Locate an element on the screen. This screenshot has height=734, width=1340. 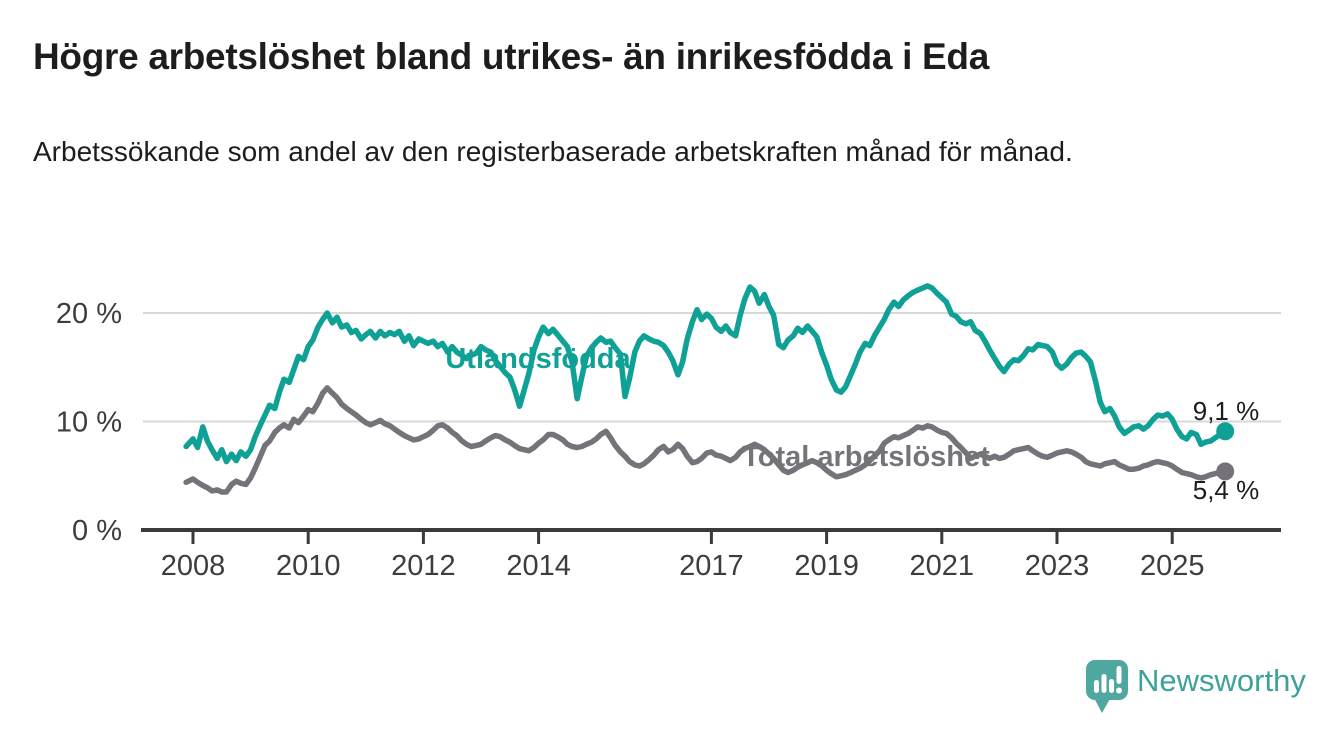
x-tick-label: 2017 is located at coordinates (711, 566).